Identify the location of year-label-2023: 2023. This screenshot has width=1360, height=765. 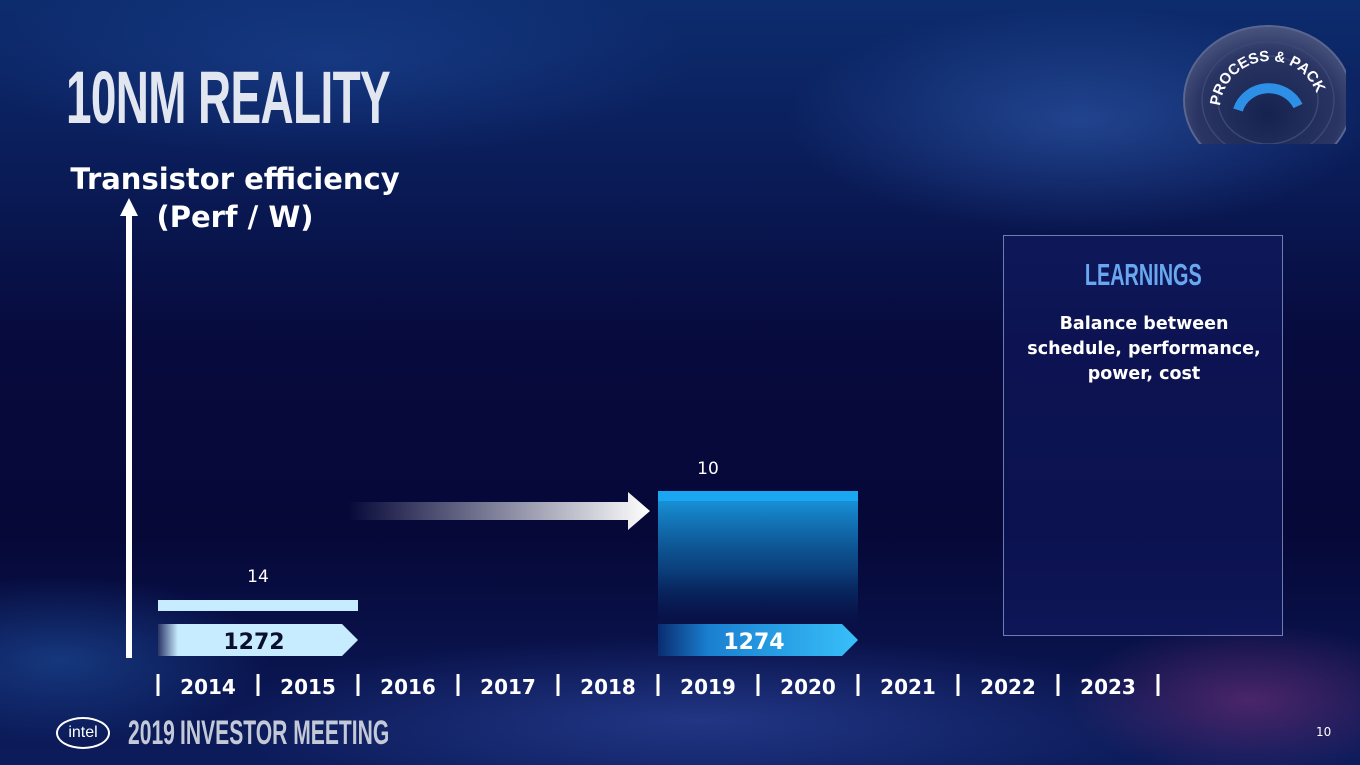
(1108, 687).